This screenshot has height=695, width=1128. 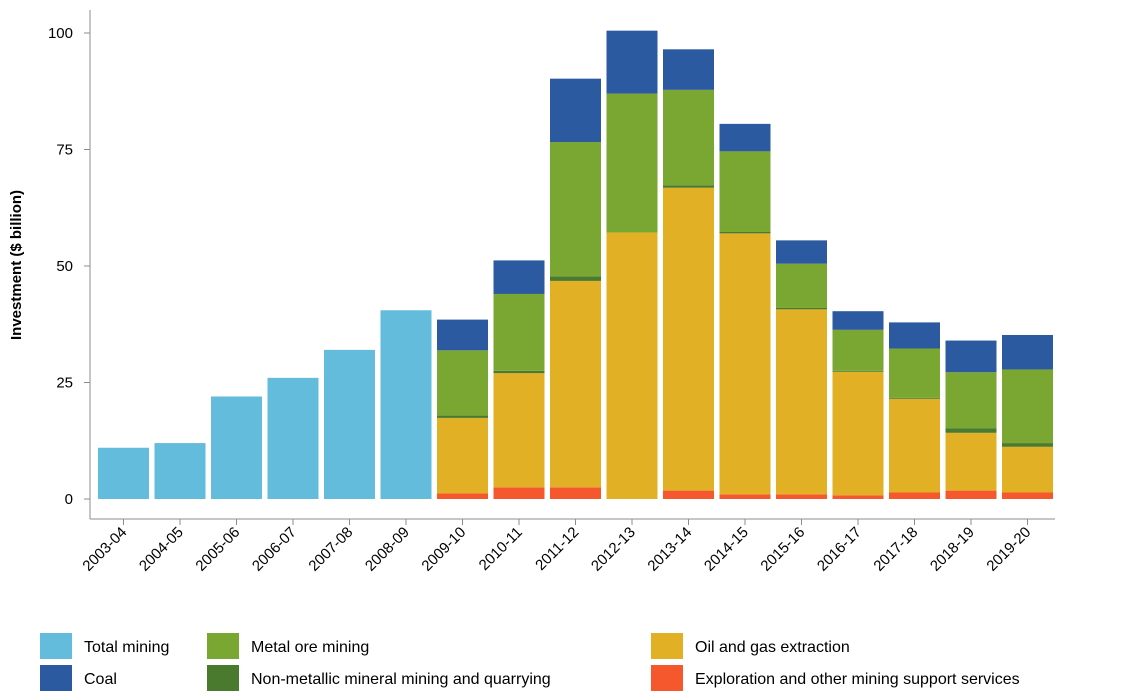 I want to click on x-tick-label: 2018-19, so click(x=952, y=549).